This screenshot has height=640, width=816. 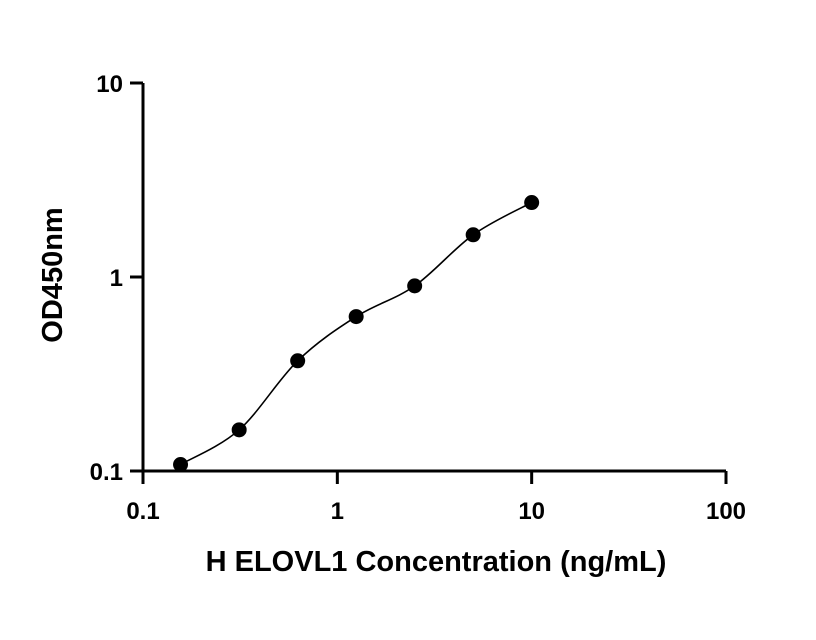 What do you see at coordinates (116, 278) in the screenshot?
I see `y-tick-label: 1` at bounding box center [116, 278].